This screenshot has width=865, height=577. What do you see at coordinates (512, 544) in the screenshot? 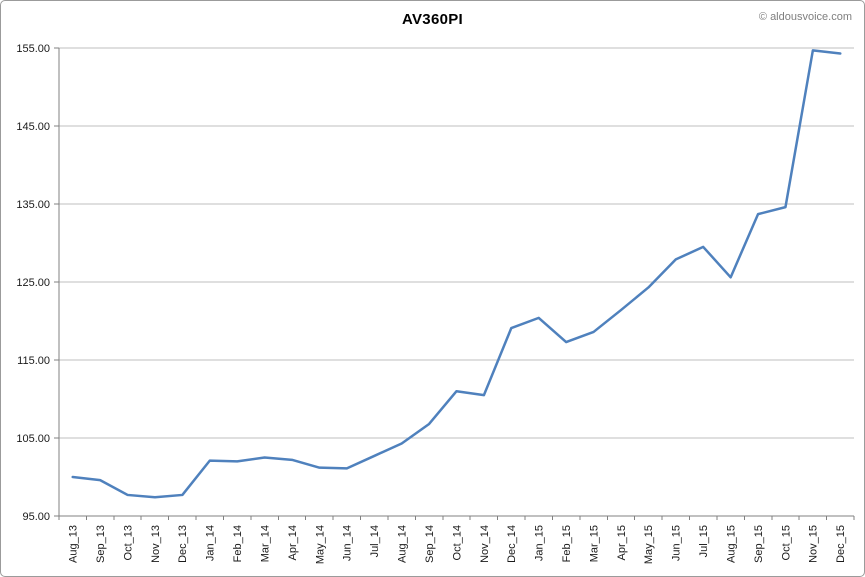
I see `x-tick-label: Dec_14` at bounding box center [512, 544].